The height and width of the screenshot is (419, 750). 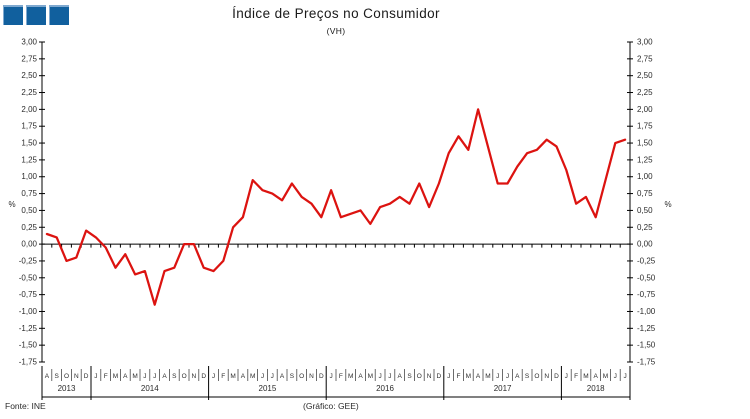 I want to click on y-tick-label-right: 1,25, so click(x=645, y=159).